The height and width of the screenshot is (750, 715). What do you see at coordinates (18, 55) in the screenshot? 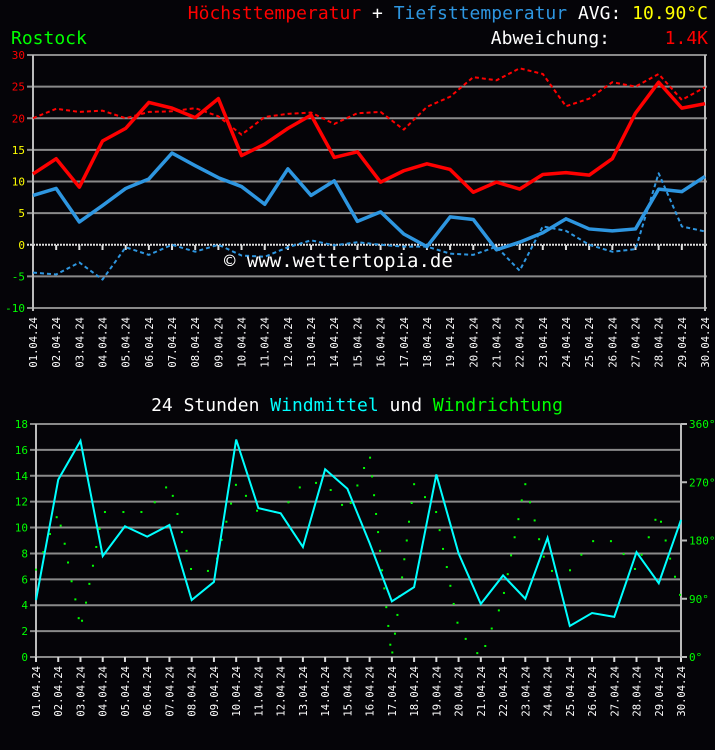
I see `y-tick-label: 30` at bounding box center [18, 55].